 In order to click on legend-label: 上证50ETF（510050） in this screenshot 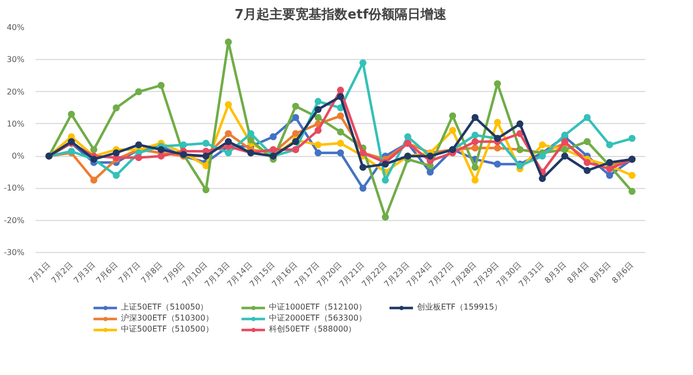, I will do `click(165, 307)`.